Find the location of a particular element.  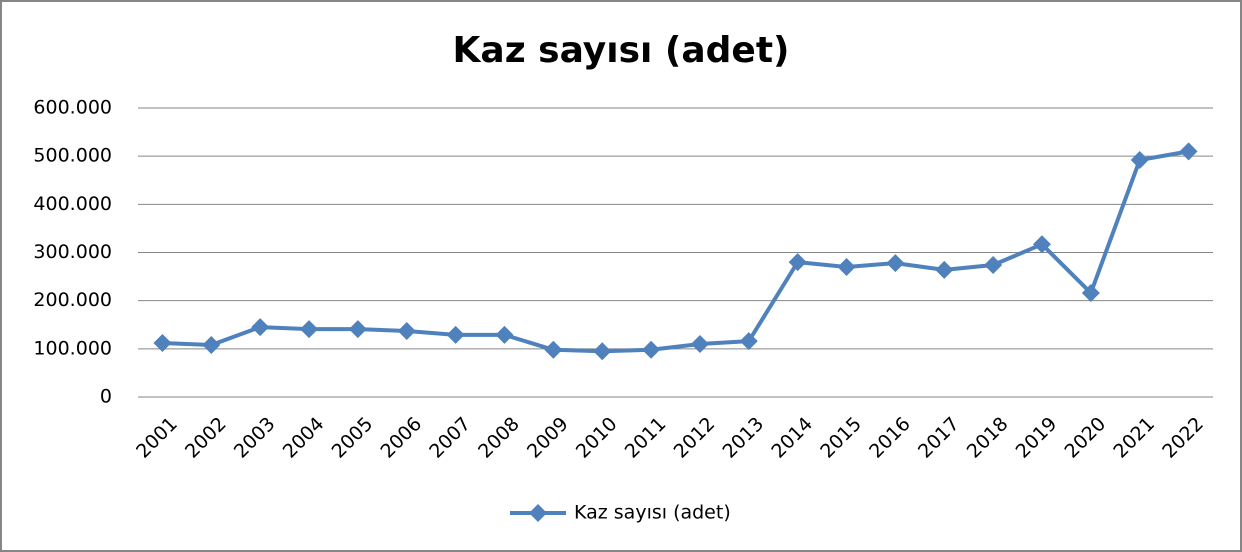

y-tick-label: 100.000 is located at coordinates (72, 348).